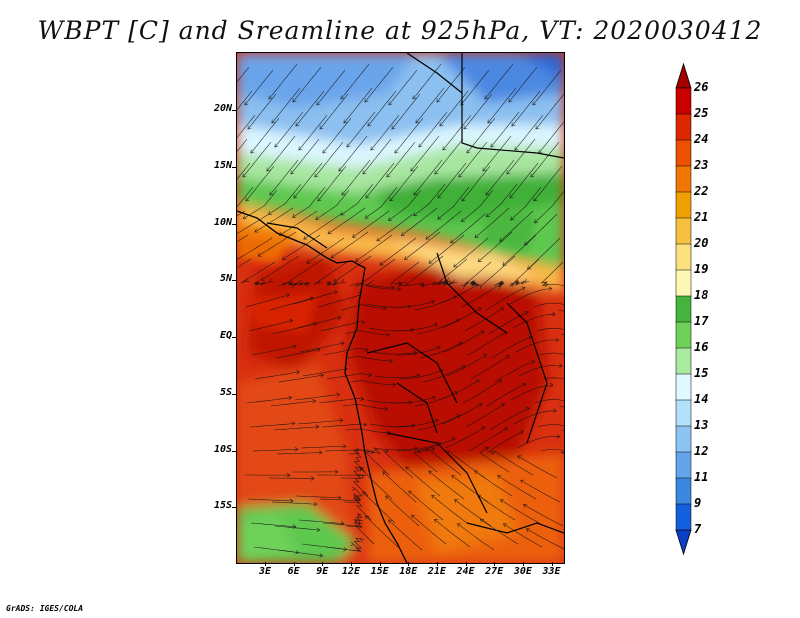 Image resolution: width=800 pixels, height=618 pixels. What do you see at coordinates (701, 295) in the screenshot?
I see `colorbar-label: 18` at bounding box center [701, 295].